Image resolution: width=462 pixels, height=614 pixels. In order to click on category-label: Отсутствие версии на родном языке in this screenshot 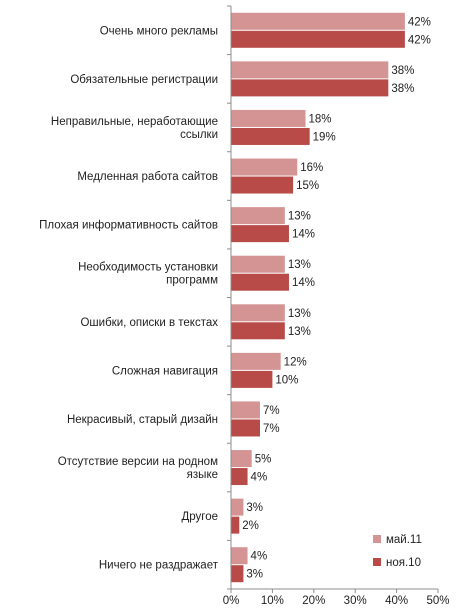, I will do `click(138, 468)`.